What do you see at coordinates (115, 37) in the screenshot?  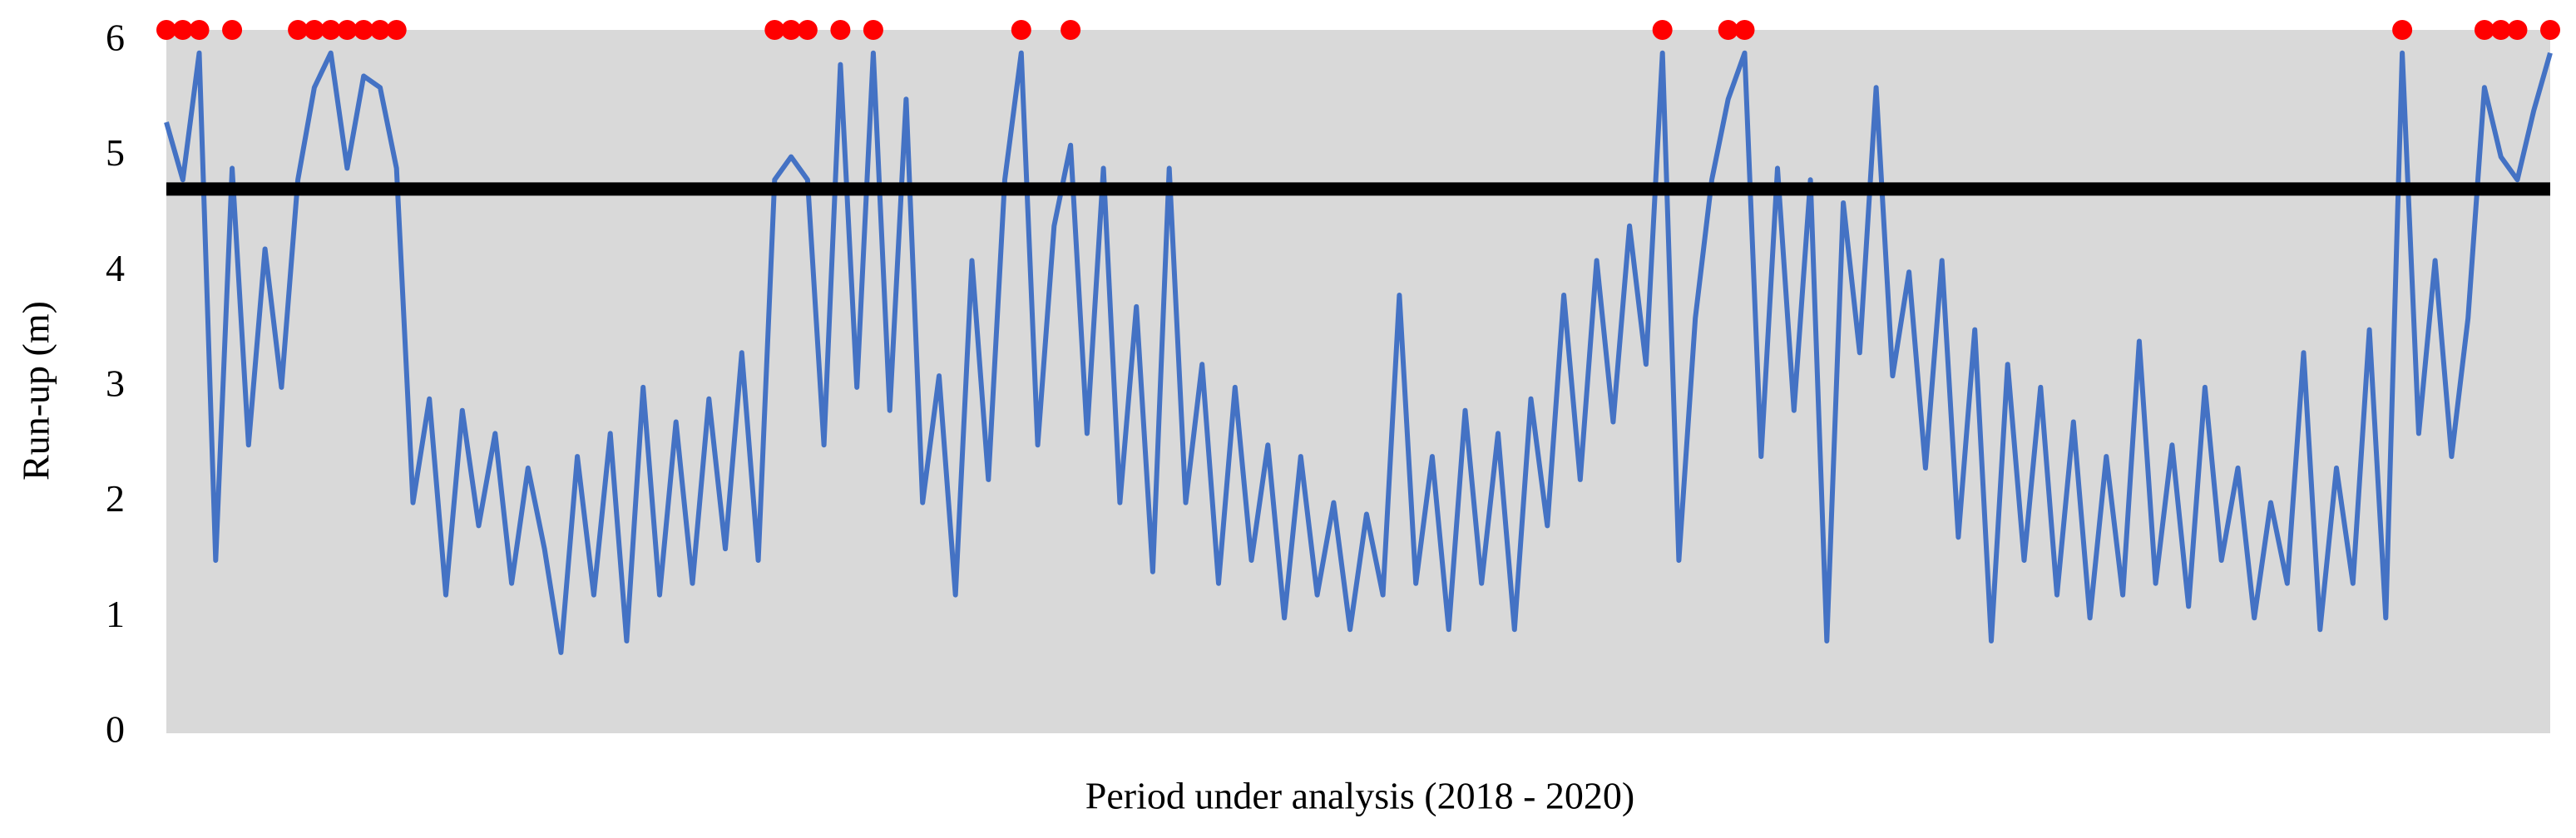 I see `y-tick-label: 6` at bounding box center [115, 37].